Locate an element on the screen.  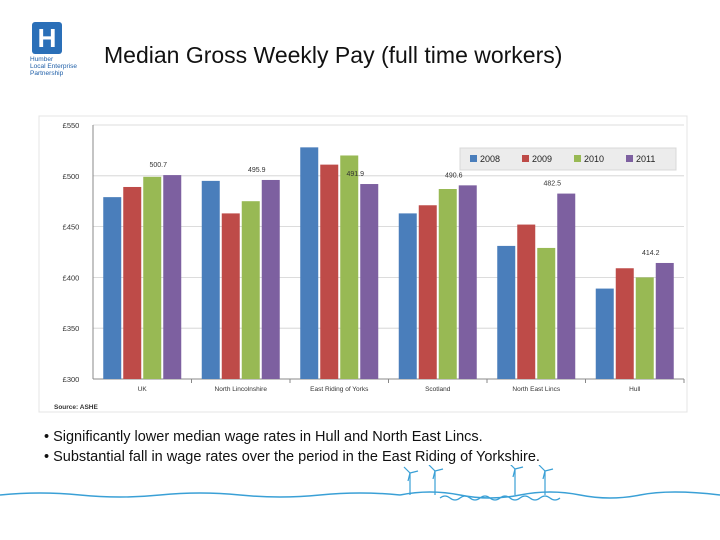
legend is located at coordinates (568, 159).